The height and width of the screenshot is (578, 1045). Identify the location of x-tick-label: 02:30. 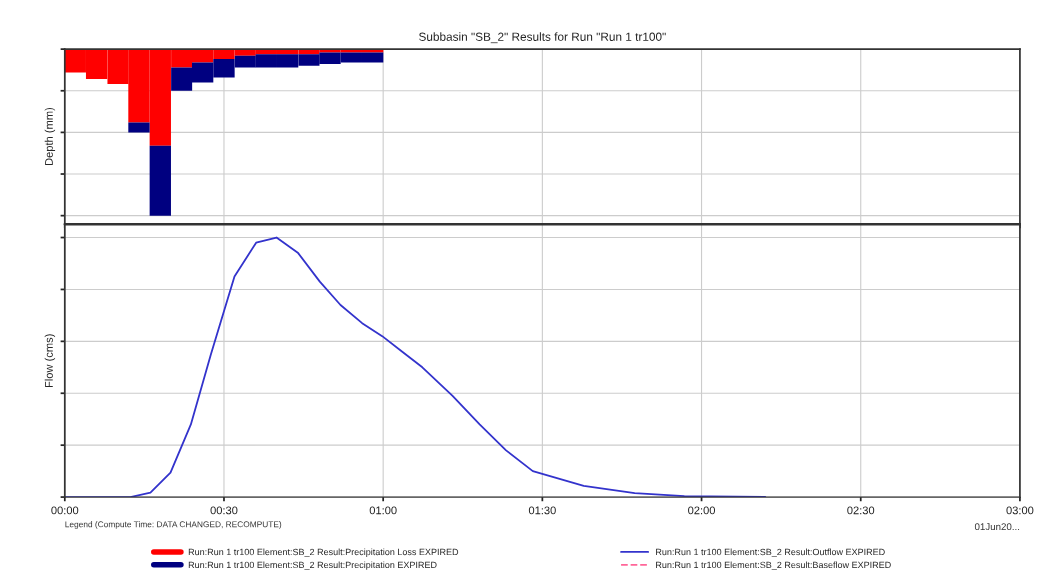
(861, 510).